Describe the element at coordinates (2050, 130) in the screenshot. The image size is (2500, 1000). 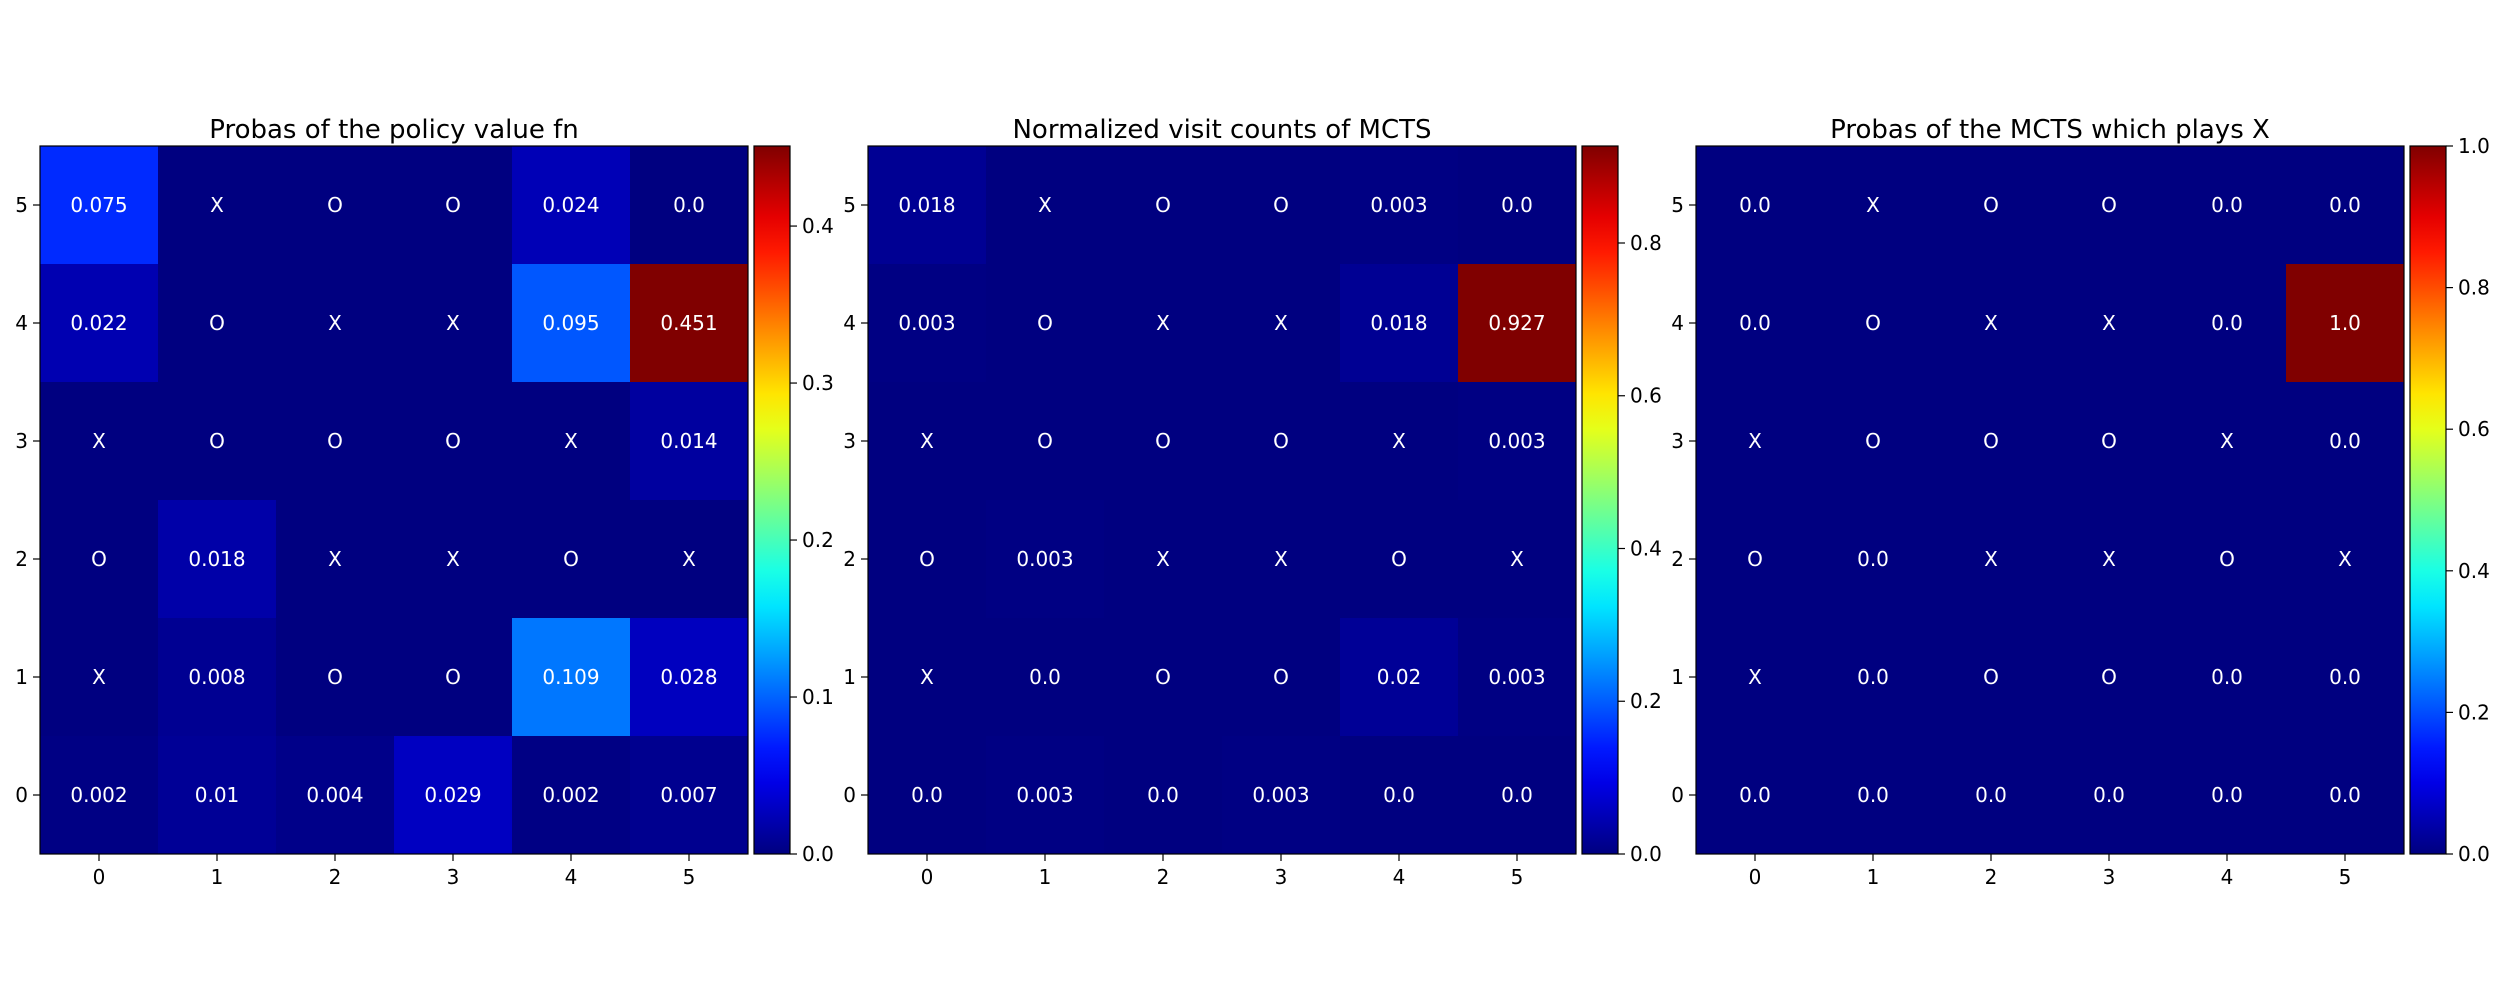
I see `panel-title: Probas of the MCTS which plays X` at that location.